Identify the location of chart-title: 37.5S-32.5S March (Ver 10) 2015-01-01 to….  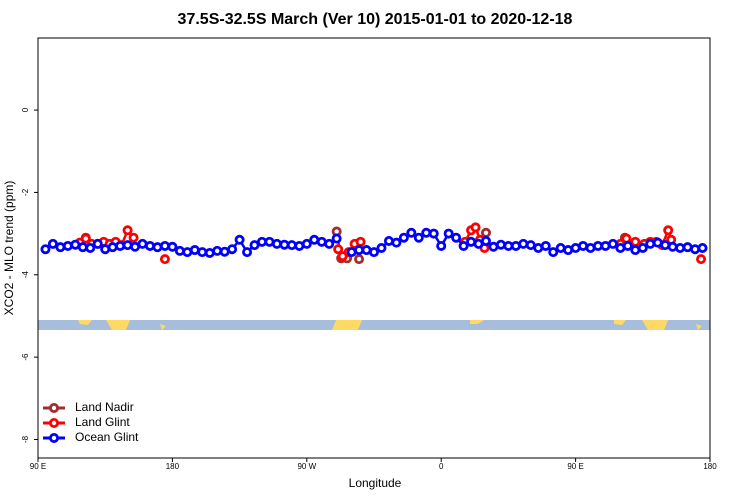
(375, 19).